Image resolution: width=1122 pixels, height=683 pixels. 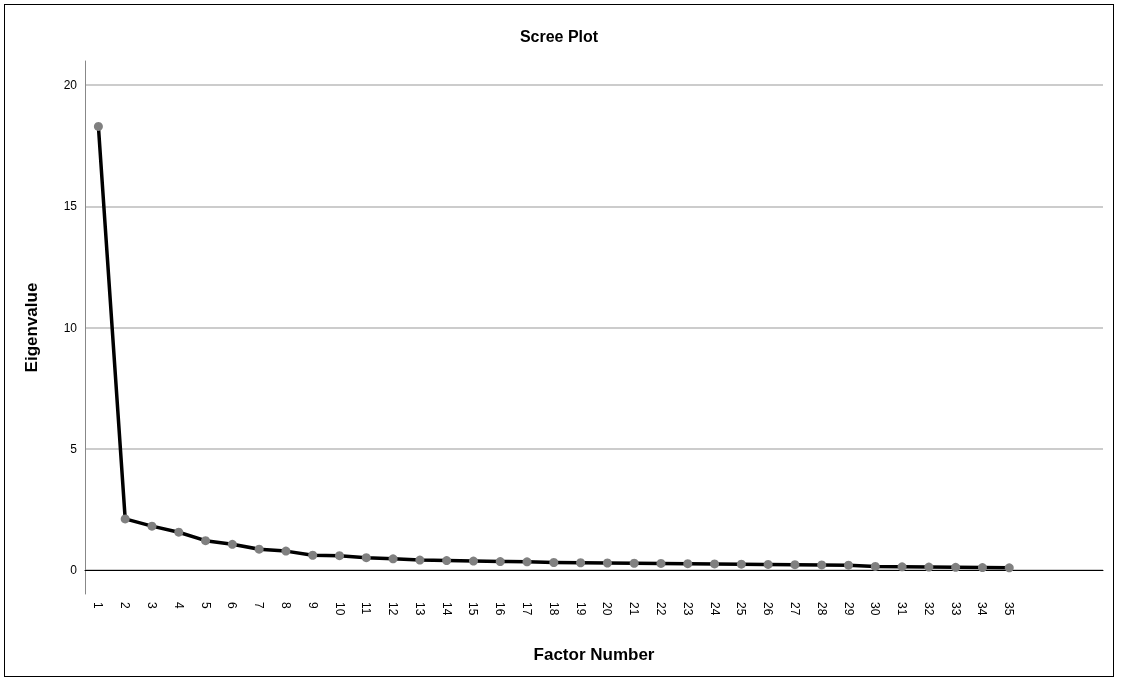 I want to click on x-tick-label: 24, so click(x=714, y=609).